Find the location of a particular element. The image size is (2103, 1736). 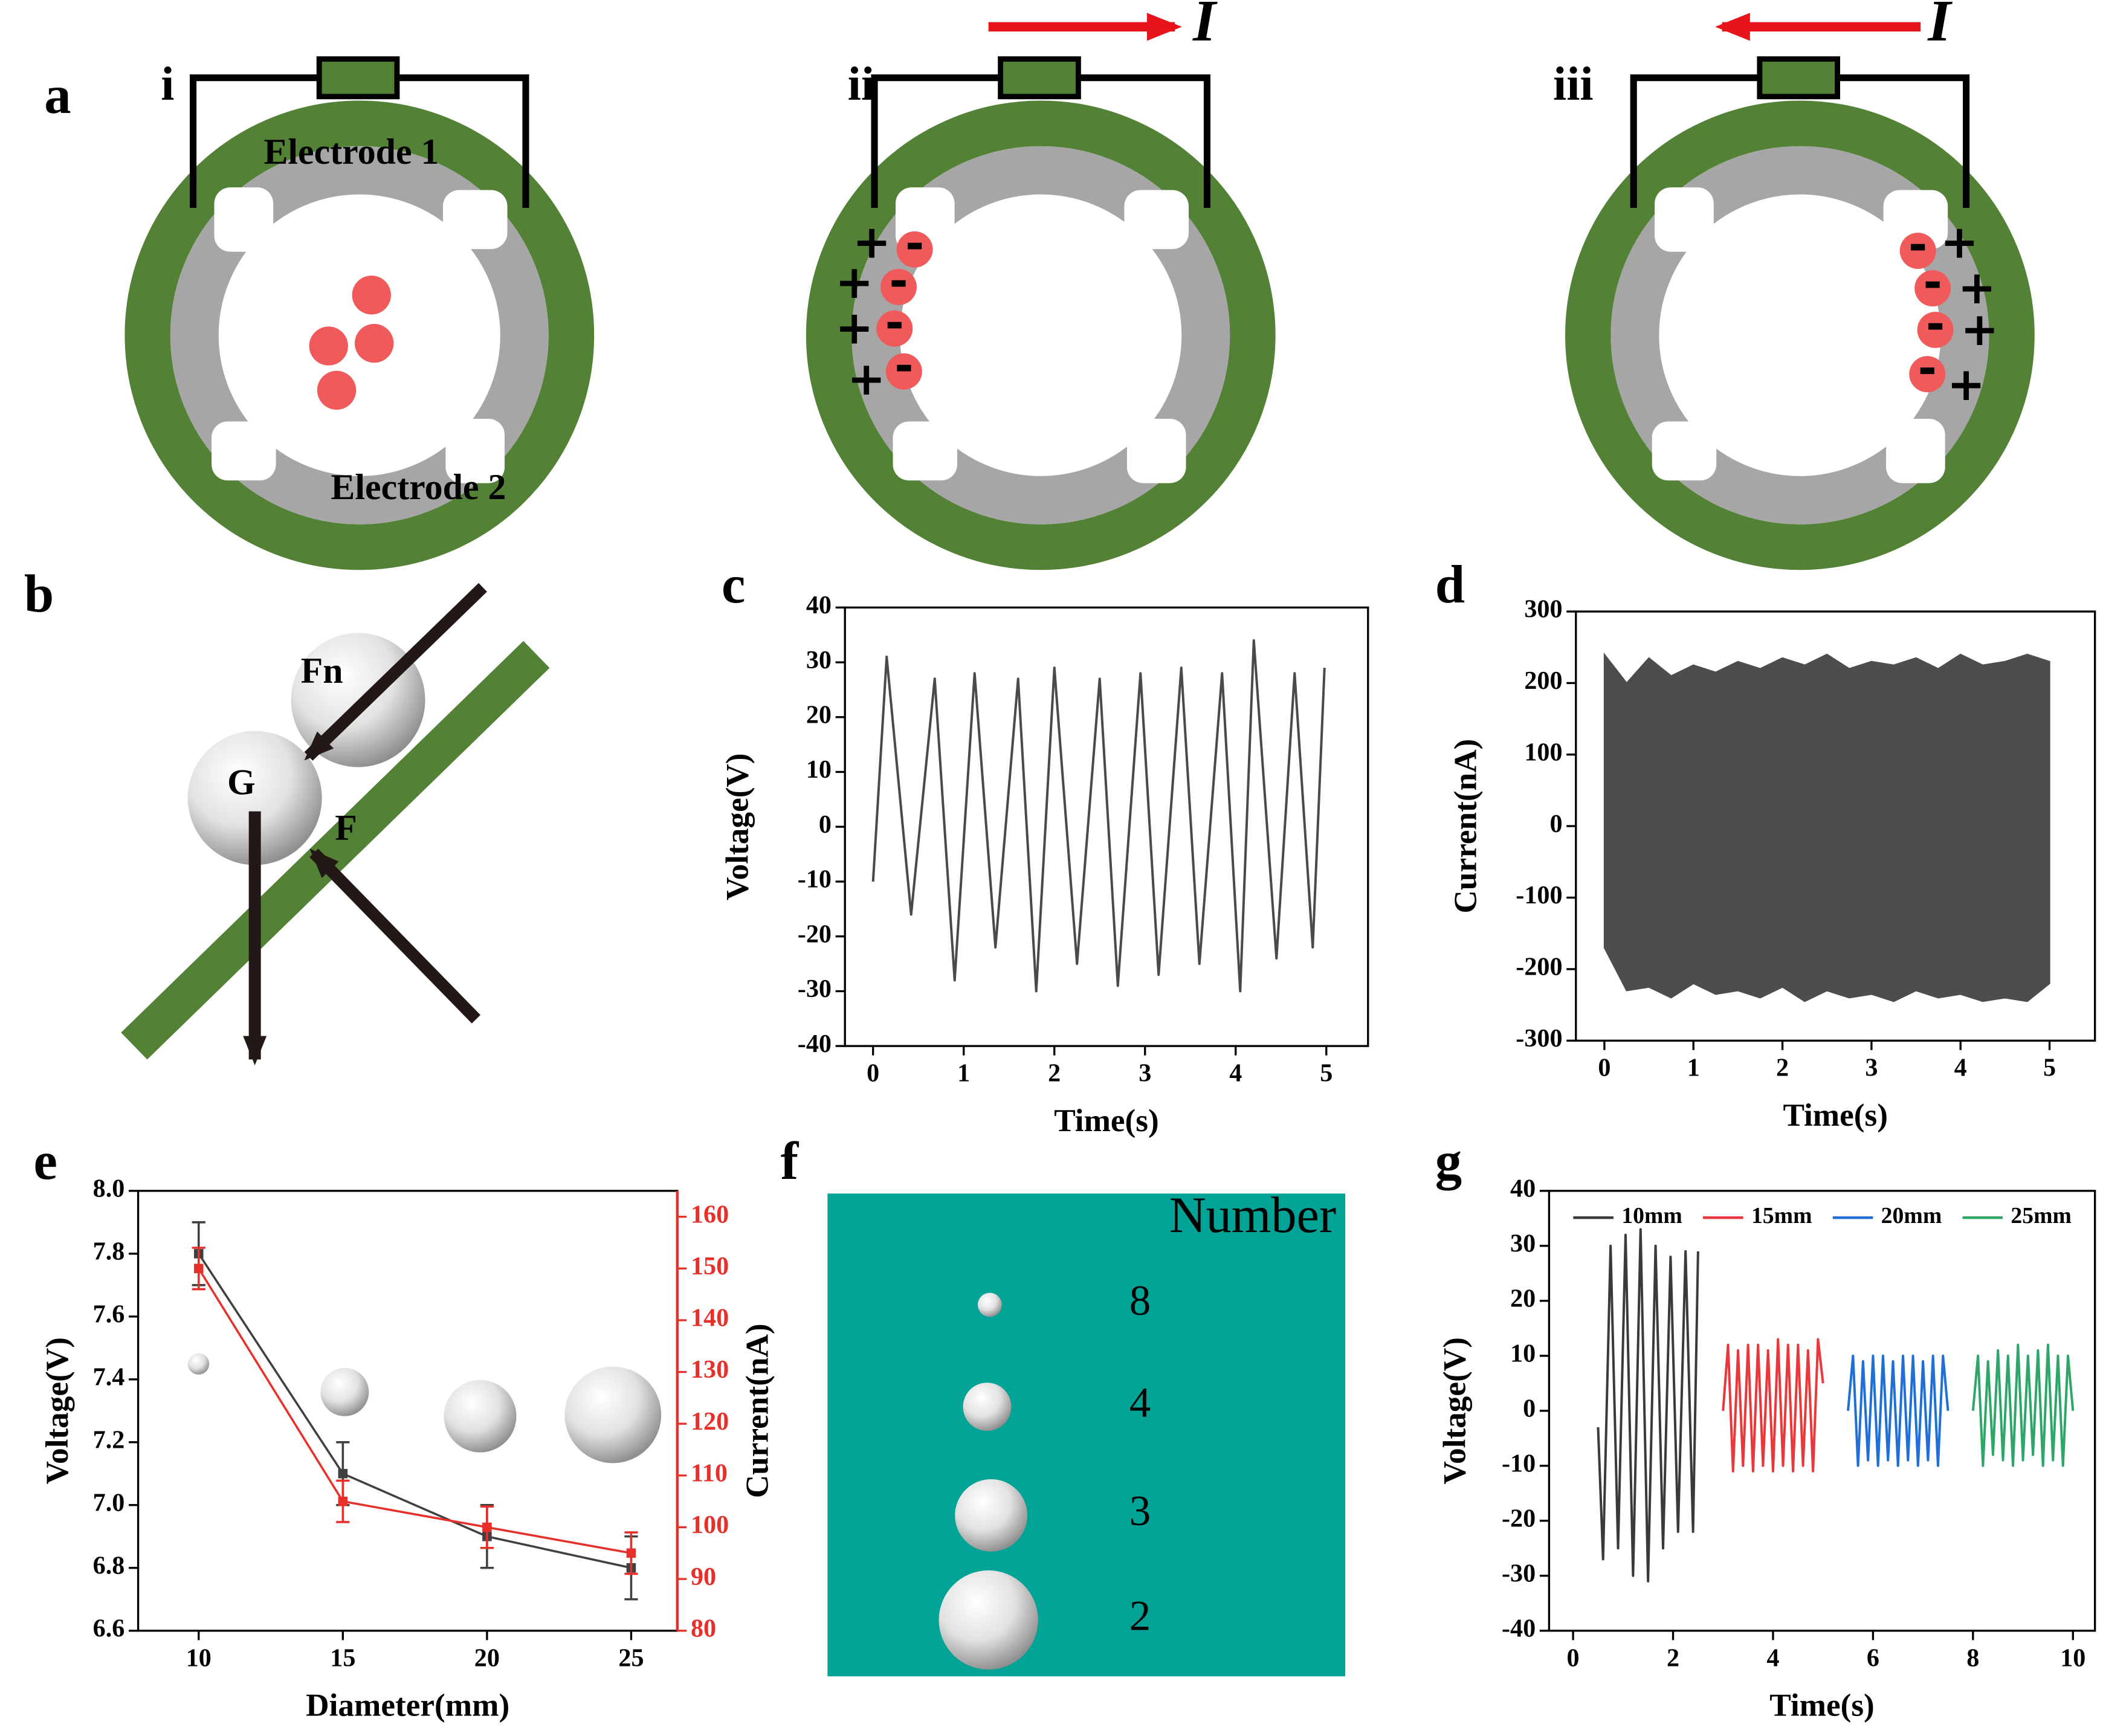

y-tick-label: -100 is located at coordinates (1539, 895).